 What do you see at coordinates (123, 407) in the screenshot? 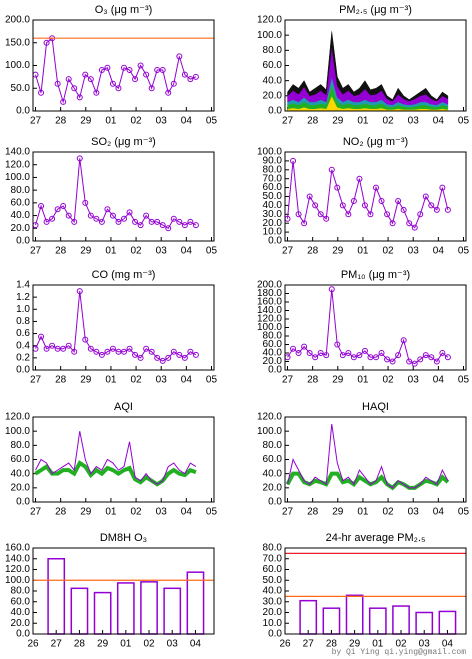
I see `chart-title: AQI` at bounding box center [123, 407].